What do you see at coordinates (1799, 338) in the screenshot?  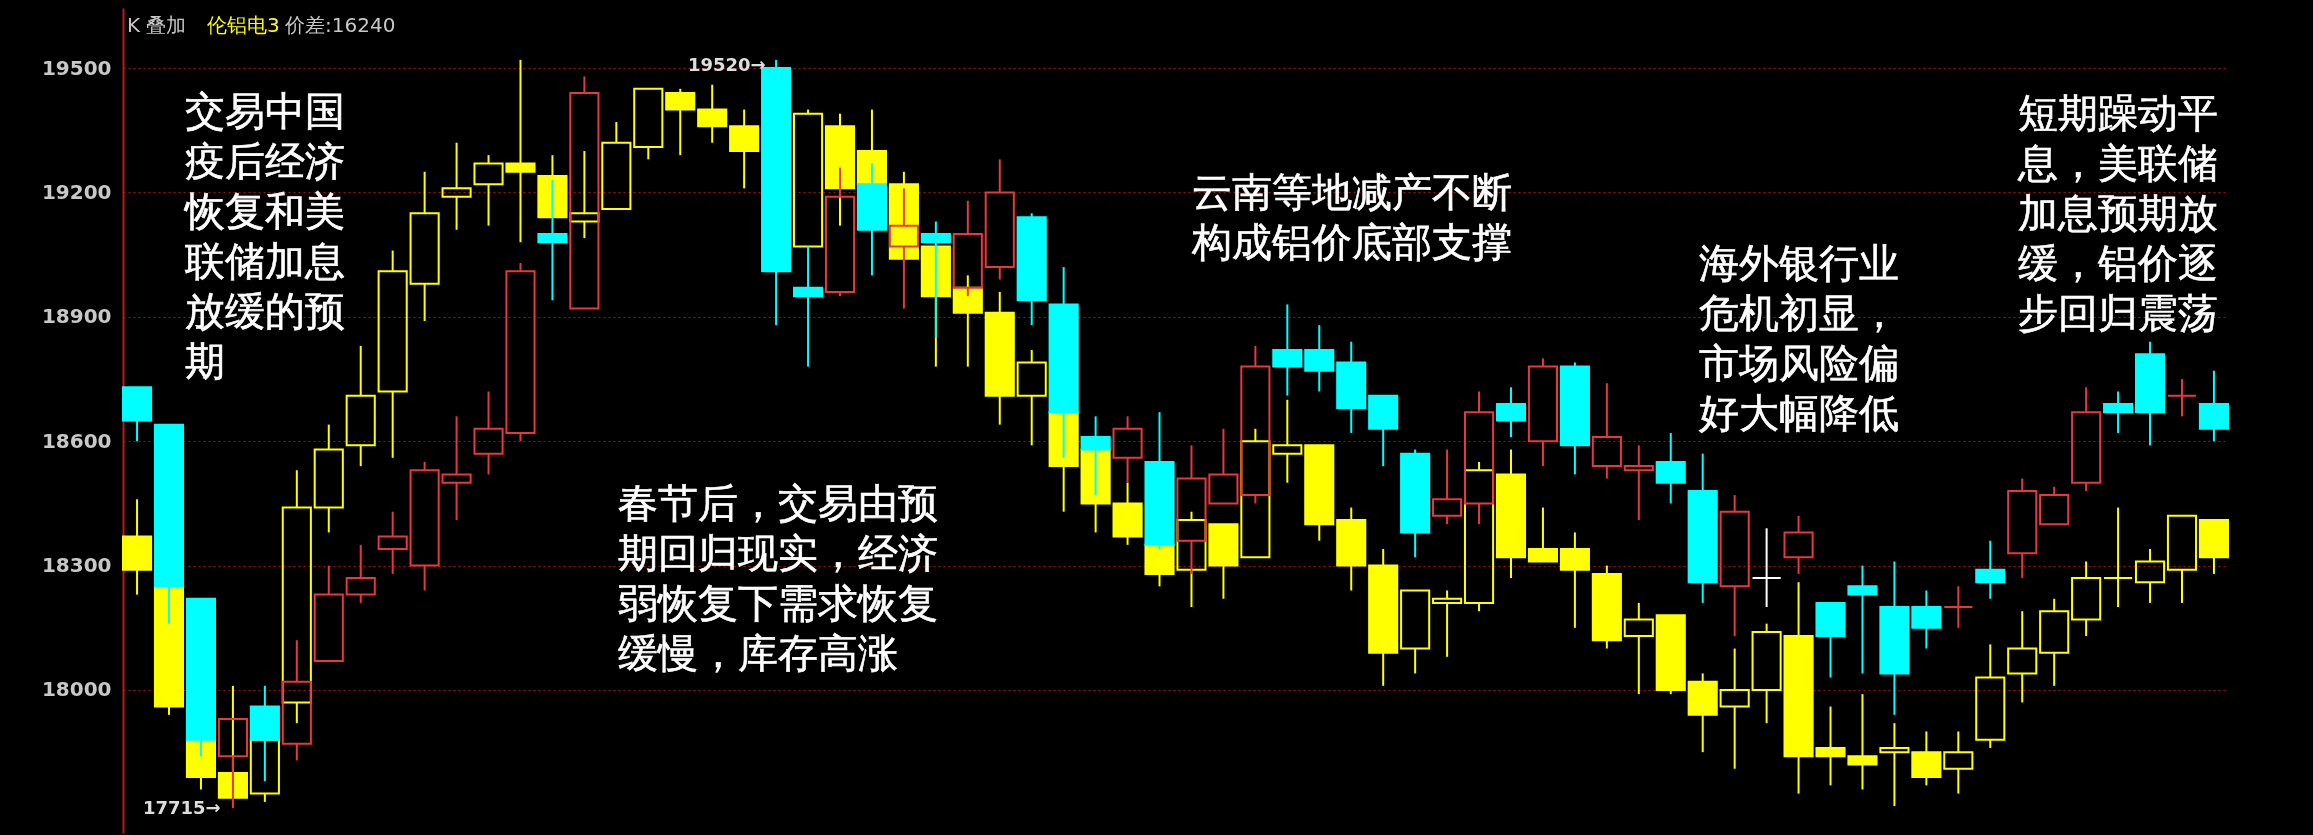 I see `annotation: 海外银行业危机初显，市场风险偏好大幅降低` at bounding box center [1799, 338].